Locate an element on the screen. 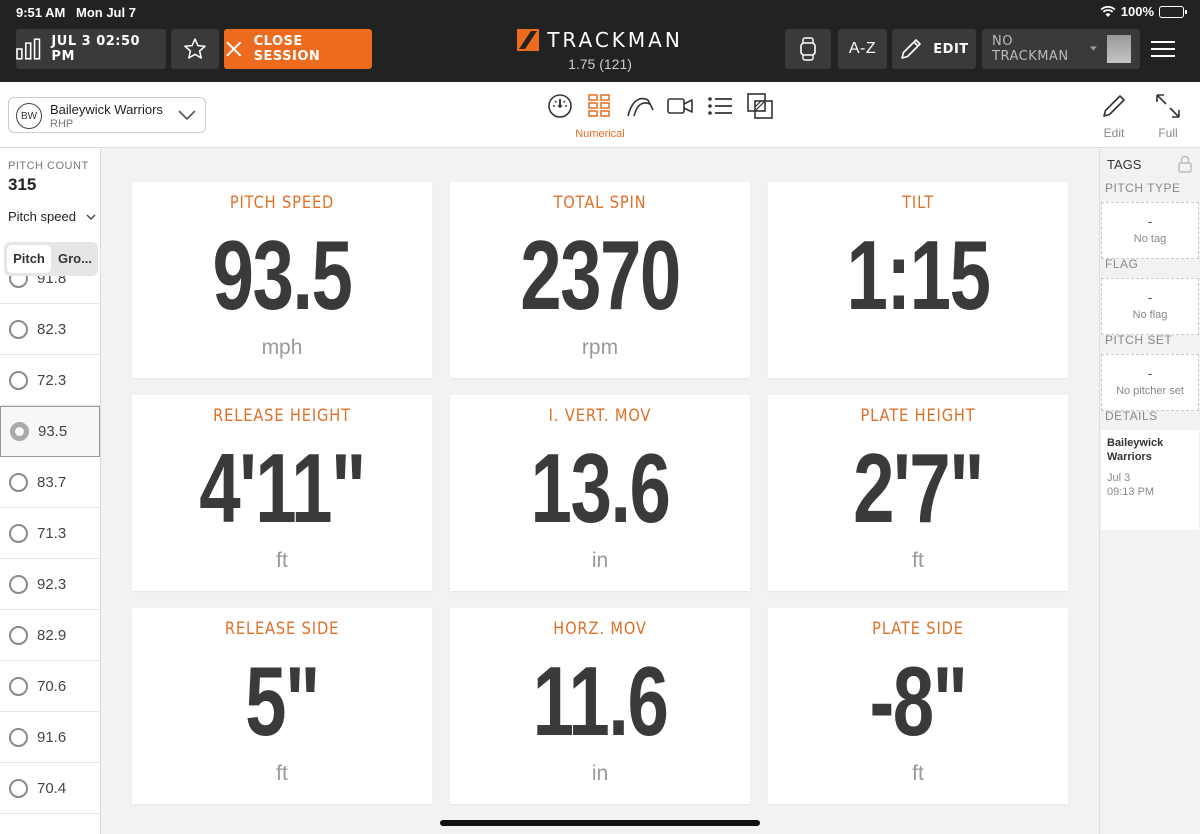 This screenshot has width=1200, height=834. pitch-speed-value: 91.8 is located at coordinates (52, 281).